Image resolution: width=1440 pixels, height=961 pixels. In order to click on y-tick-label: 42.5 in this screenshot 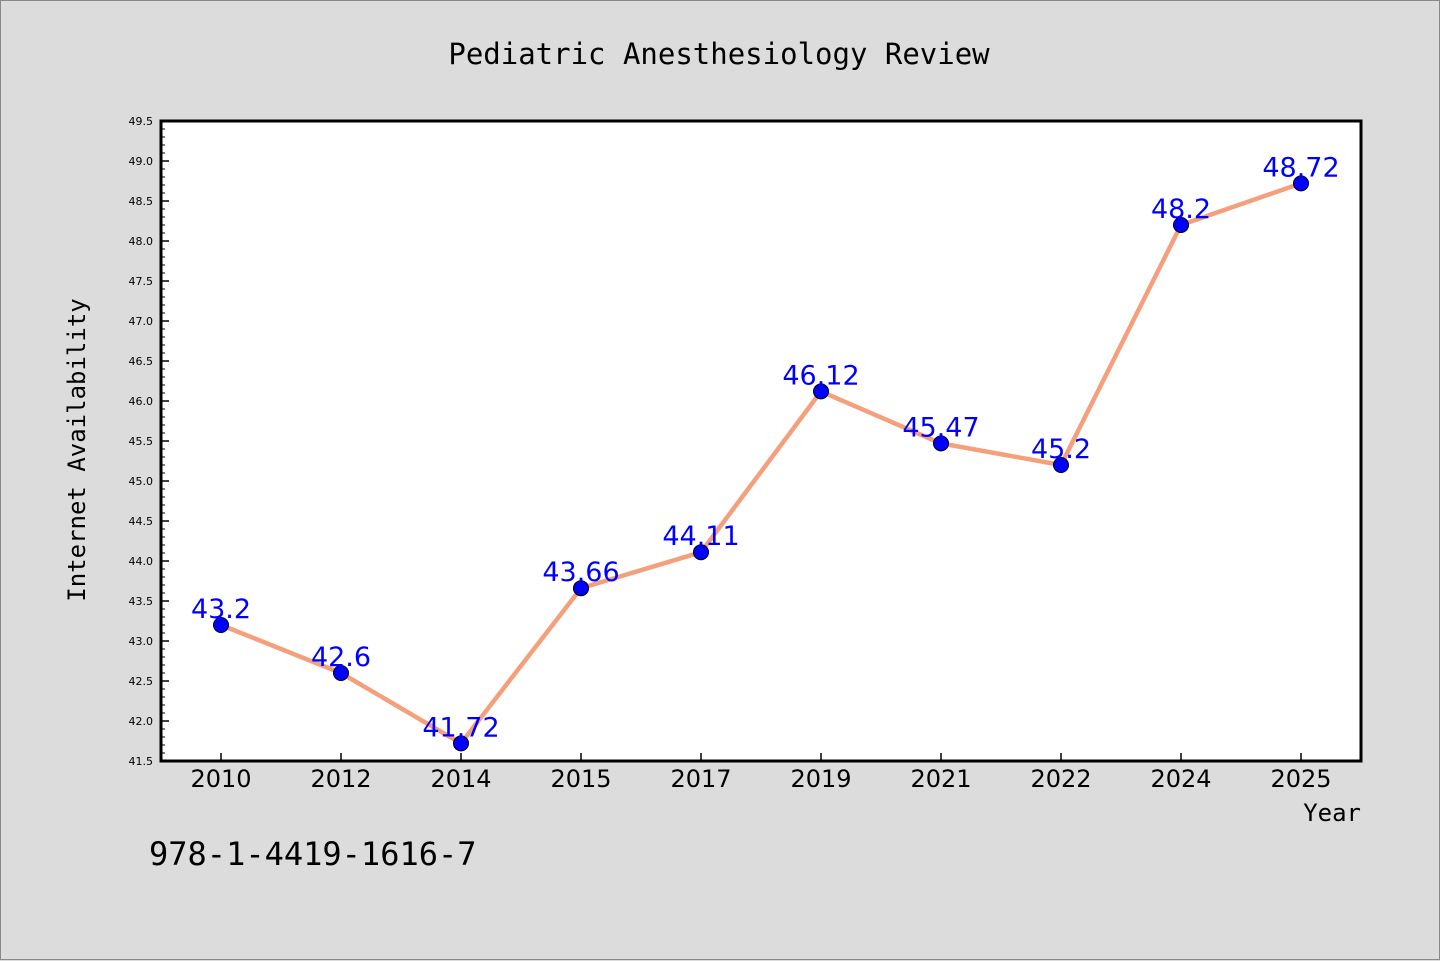, I will do `click(141, 681)`.